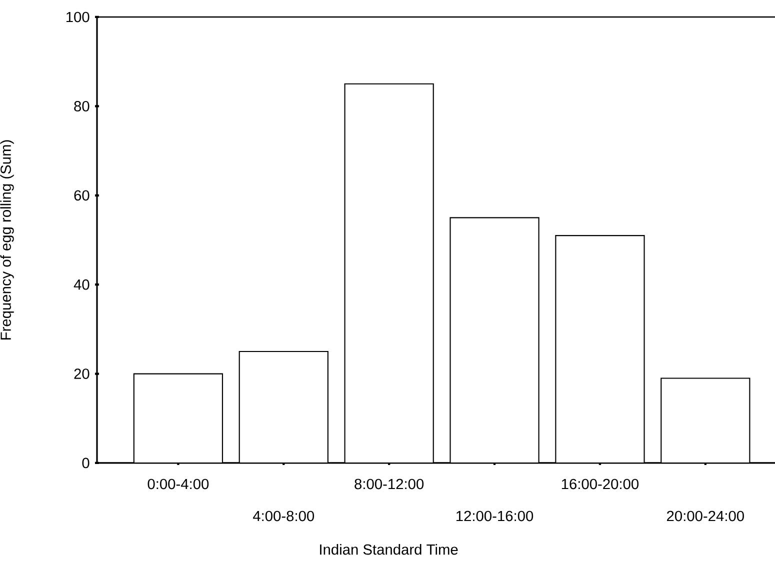 This screenshot has height=574, width=775. I want to click on x-tick-label: 8:00-12:00, so click(389, 484).